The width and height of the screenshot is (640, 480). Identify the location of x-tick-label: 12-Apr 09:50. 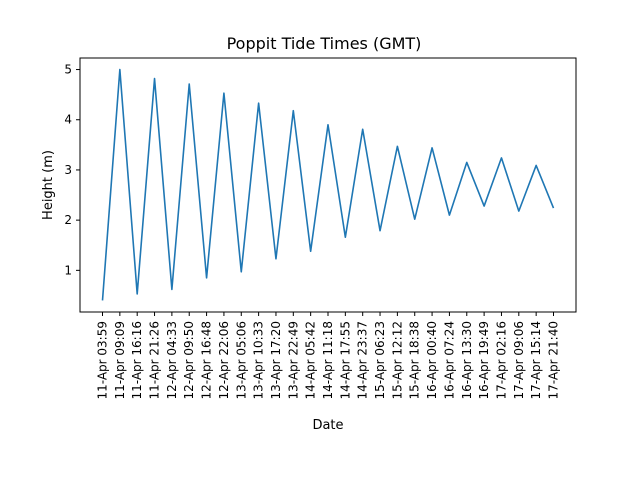
(189, 360).